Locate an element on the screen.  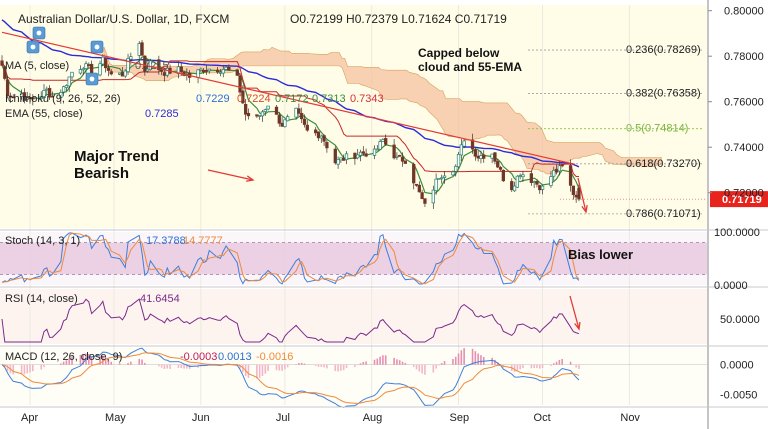
rsi-tick-label: 50.0000 is located at coordinates (740, 320).